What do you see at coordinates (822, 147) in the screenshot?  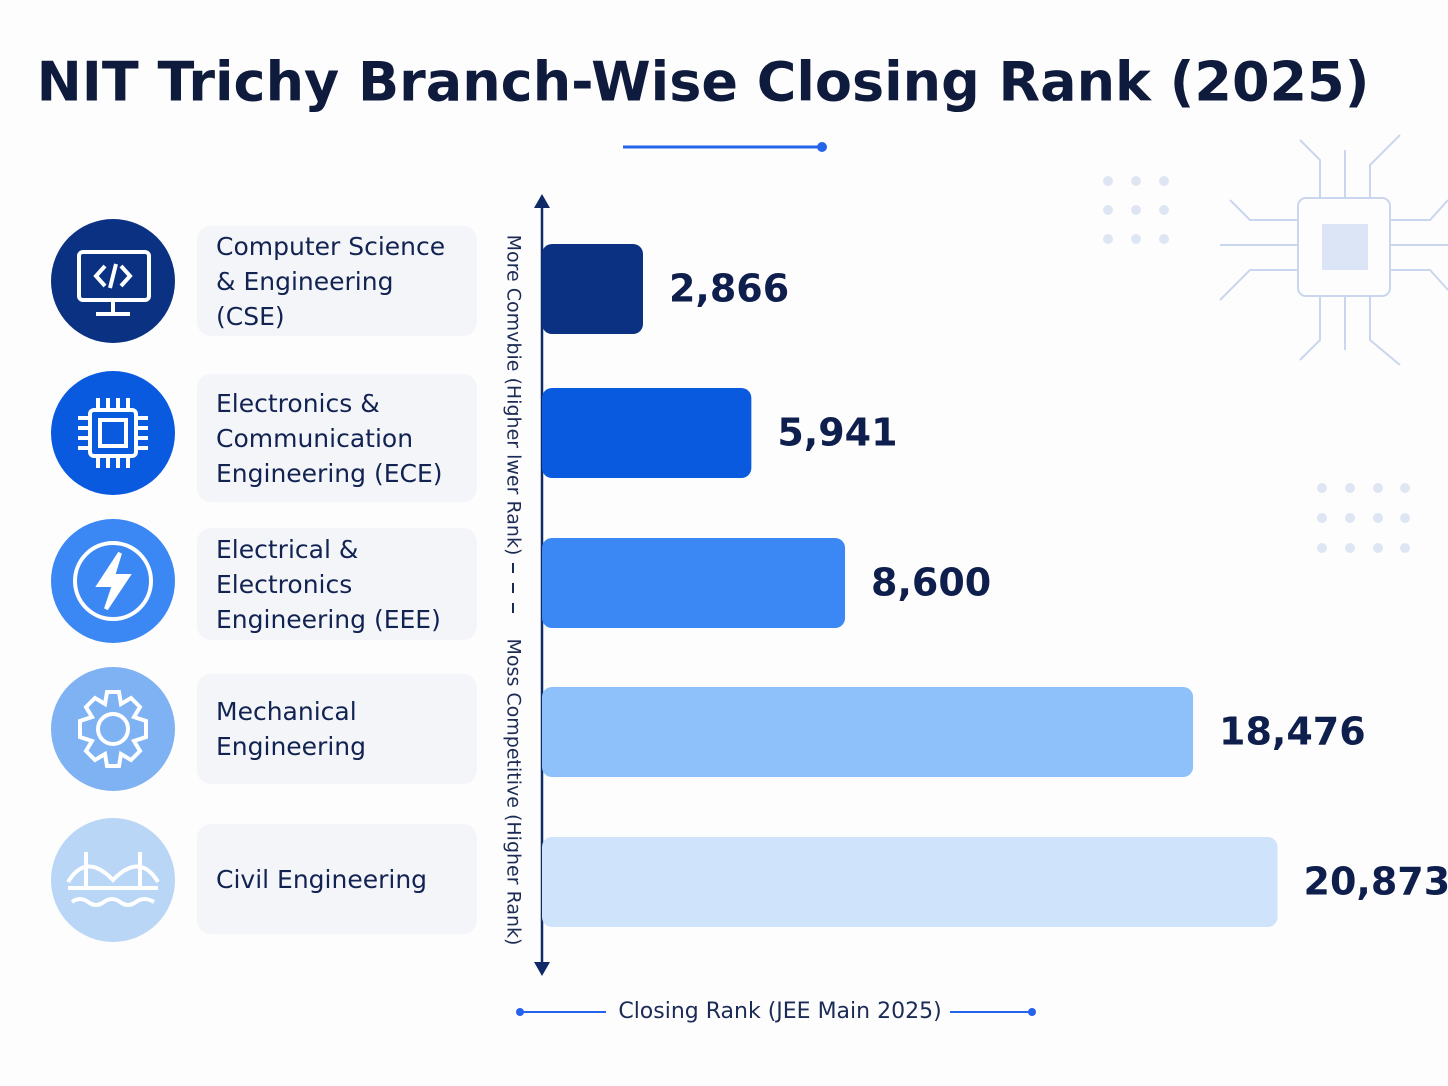 I see `title-underline-dot` at bounding box center [822, 147].